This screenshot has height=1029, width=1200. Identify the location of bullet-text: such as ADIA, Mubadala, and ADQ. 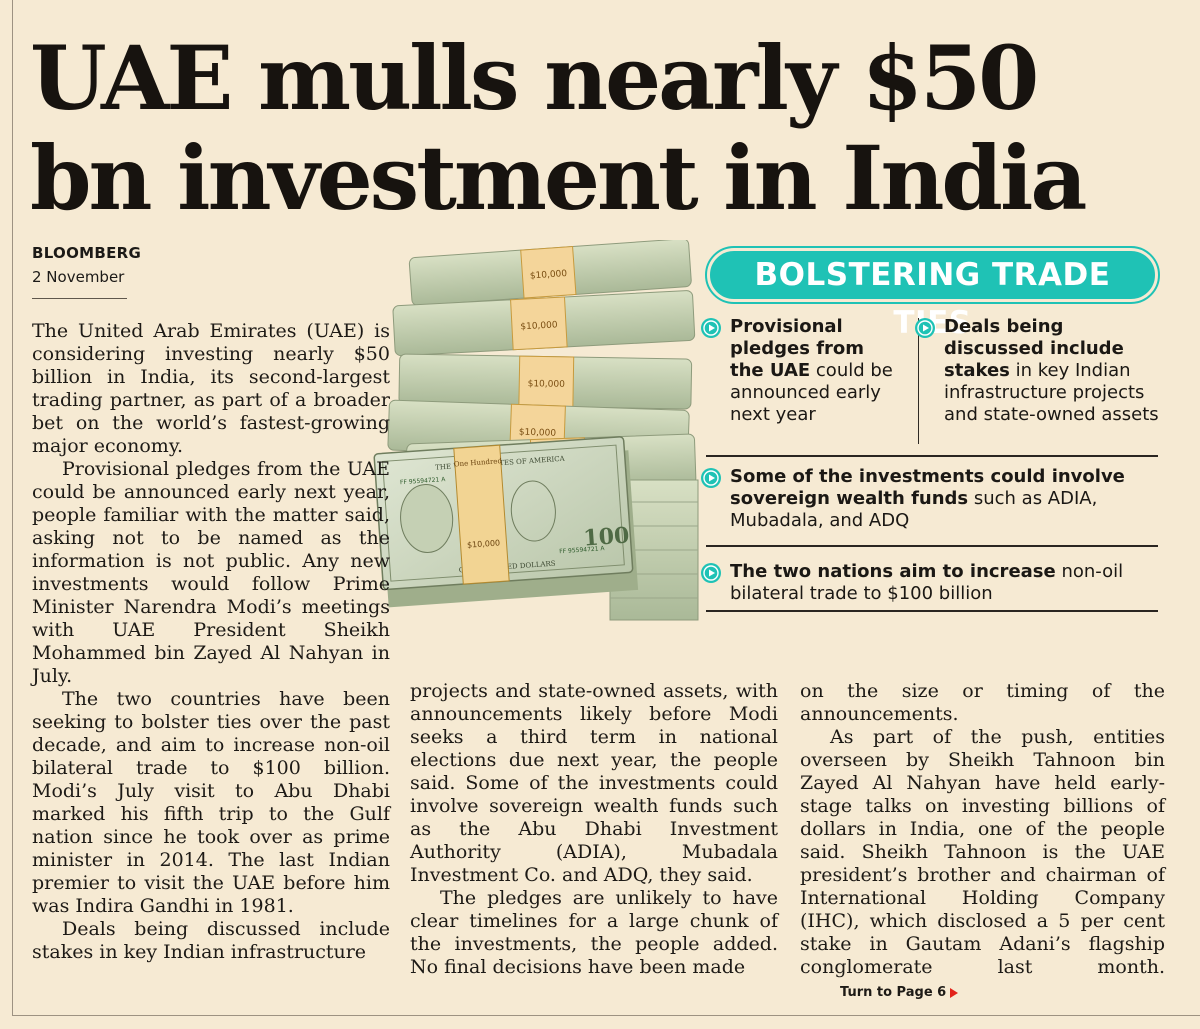
(914, 509).